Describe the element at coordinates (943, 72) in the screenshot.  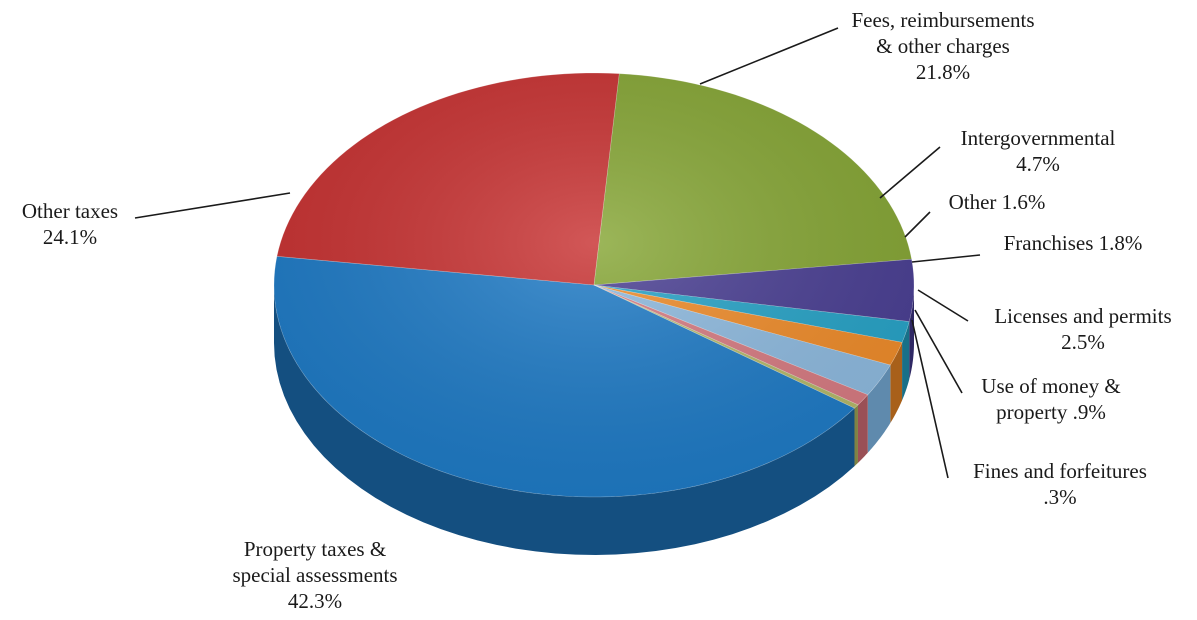
I see `data-label-2-line-2: 21.8%` at that location.